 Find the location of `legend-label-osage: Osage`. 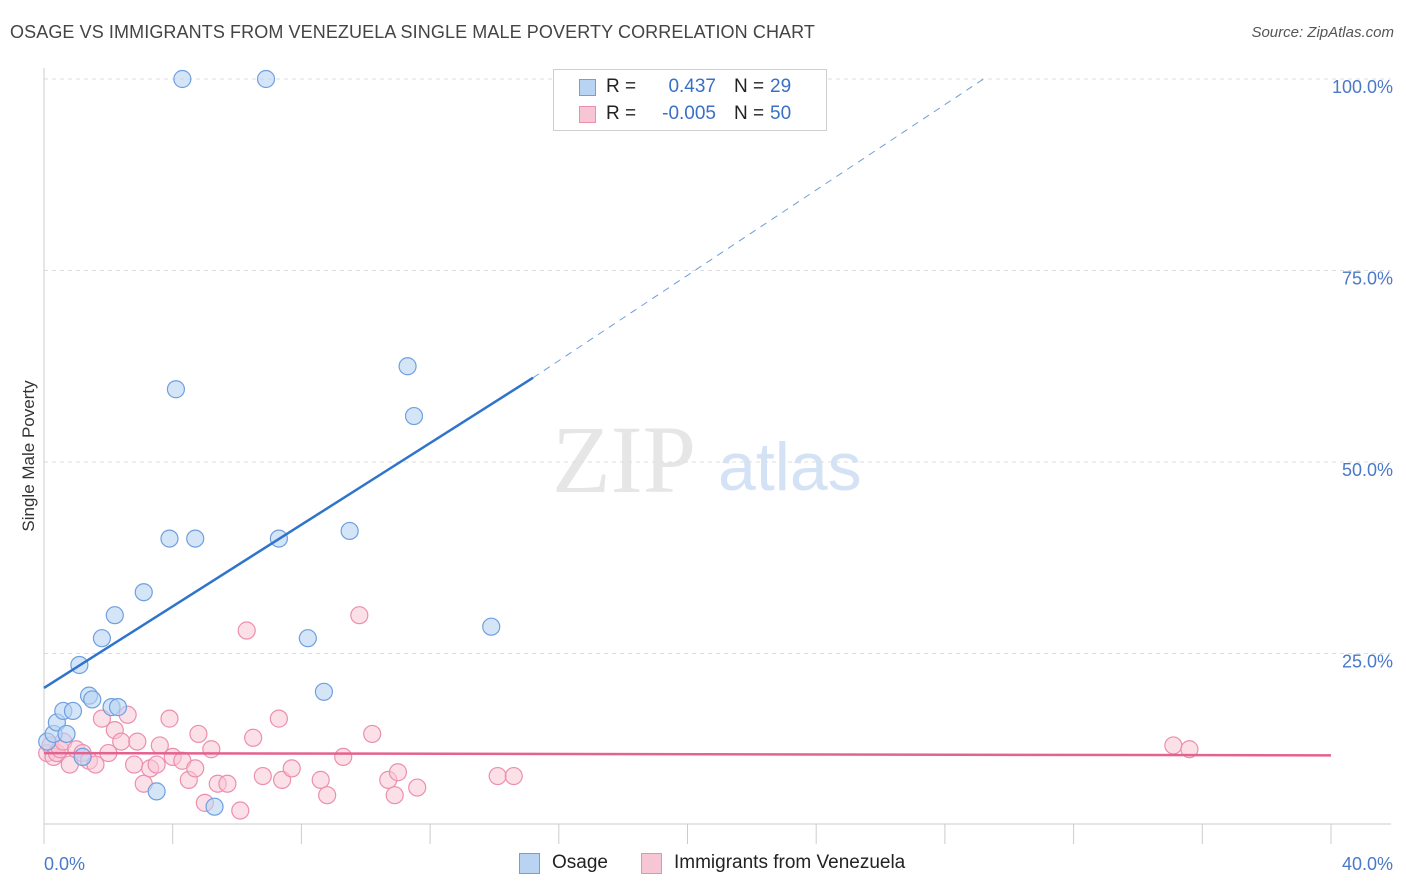

legend-label-osage: Osage is located at coordinates (580, 862).